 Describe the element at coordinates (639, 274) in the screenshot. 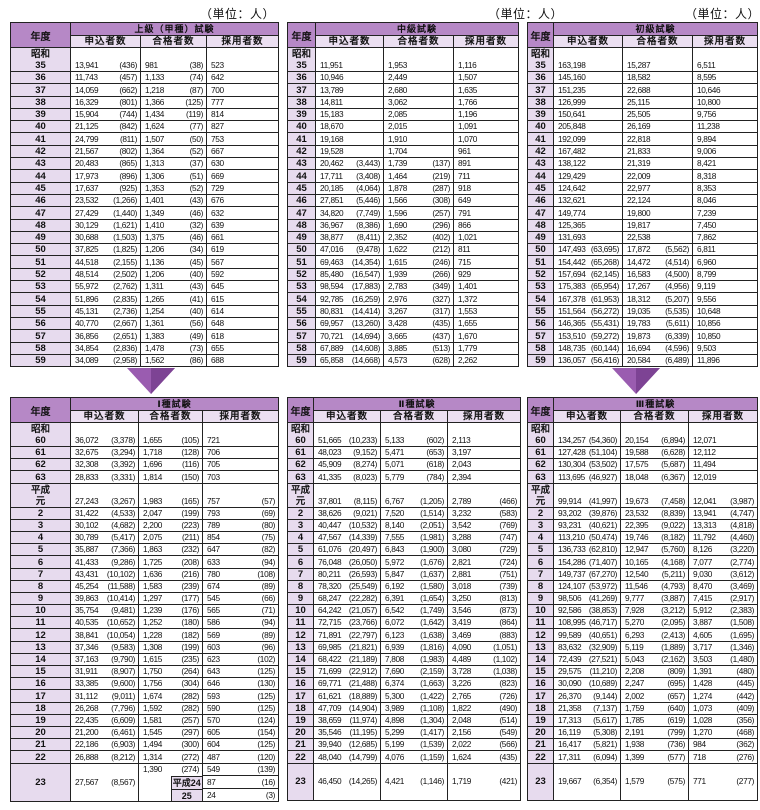

I see `count-value: 16,583` at that location.